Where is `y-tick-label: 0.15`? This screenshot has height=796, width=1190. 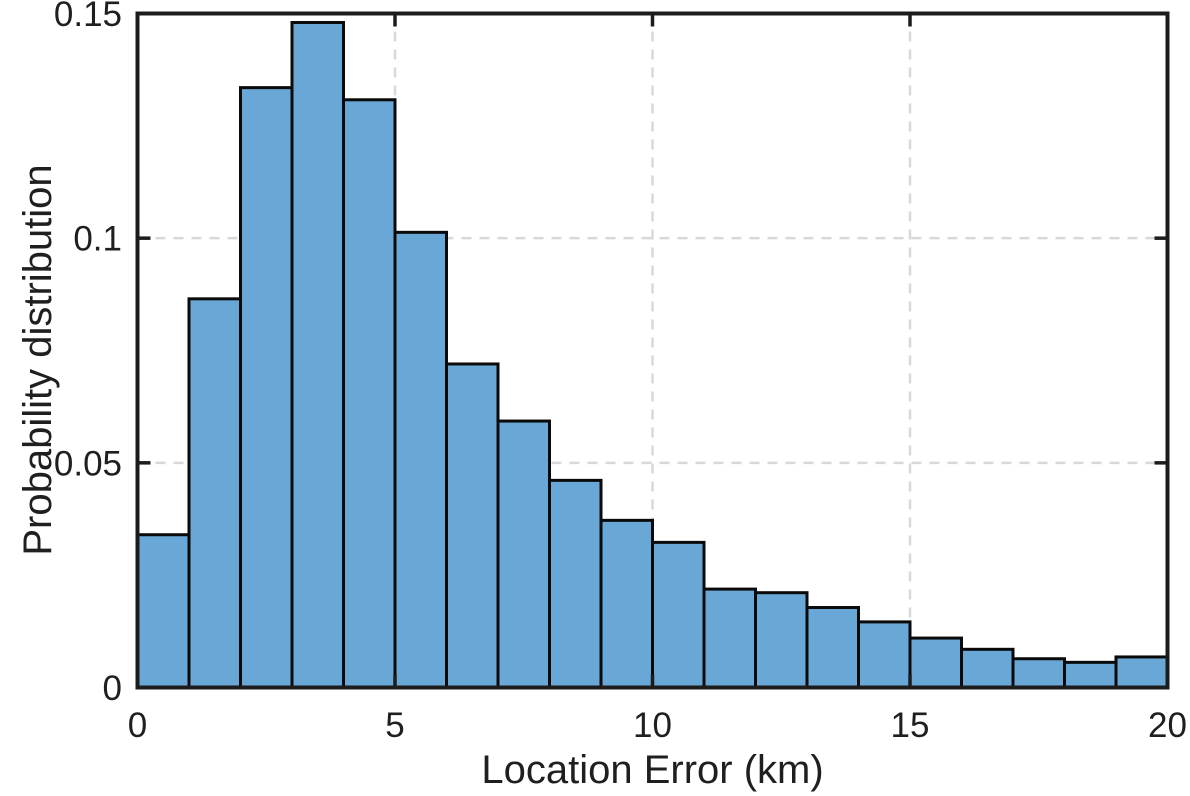 y-tick-label: 0.15 is located at coordinates (88, 17).